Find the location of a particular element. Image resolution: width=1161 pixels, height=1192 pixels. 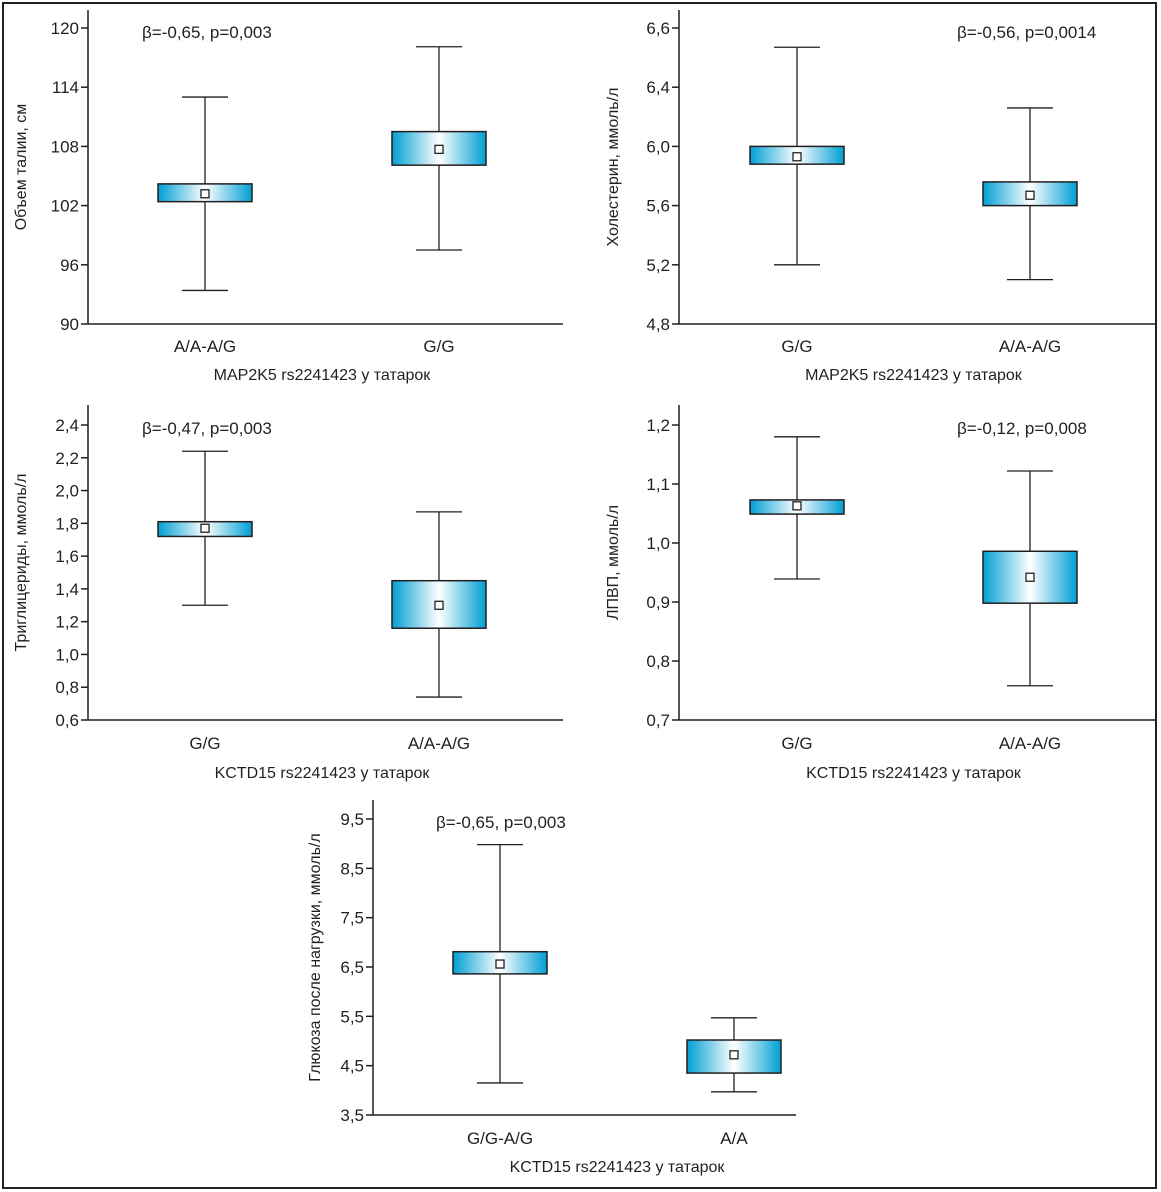

y-tick-label: 6,0 is located at coordinates (658, 146).